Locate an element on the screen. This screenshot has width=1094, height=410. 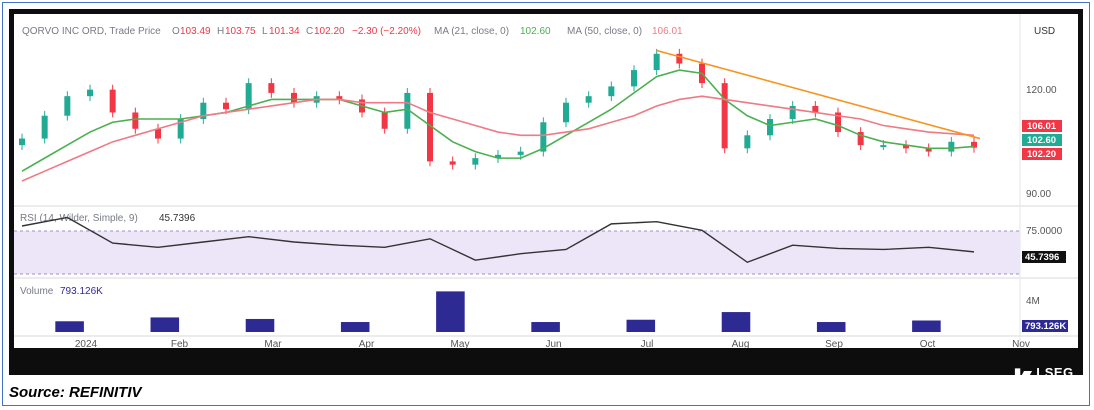
x-axis-label-sep: Sep is located at coordinates (834, 343).